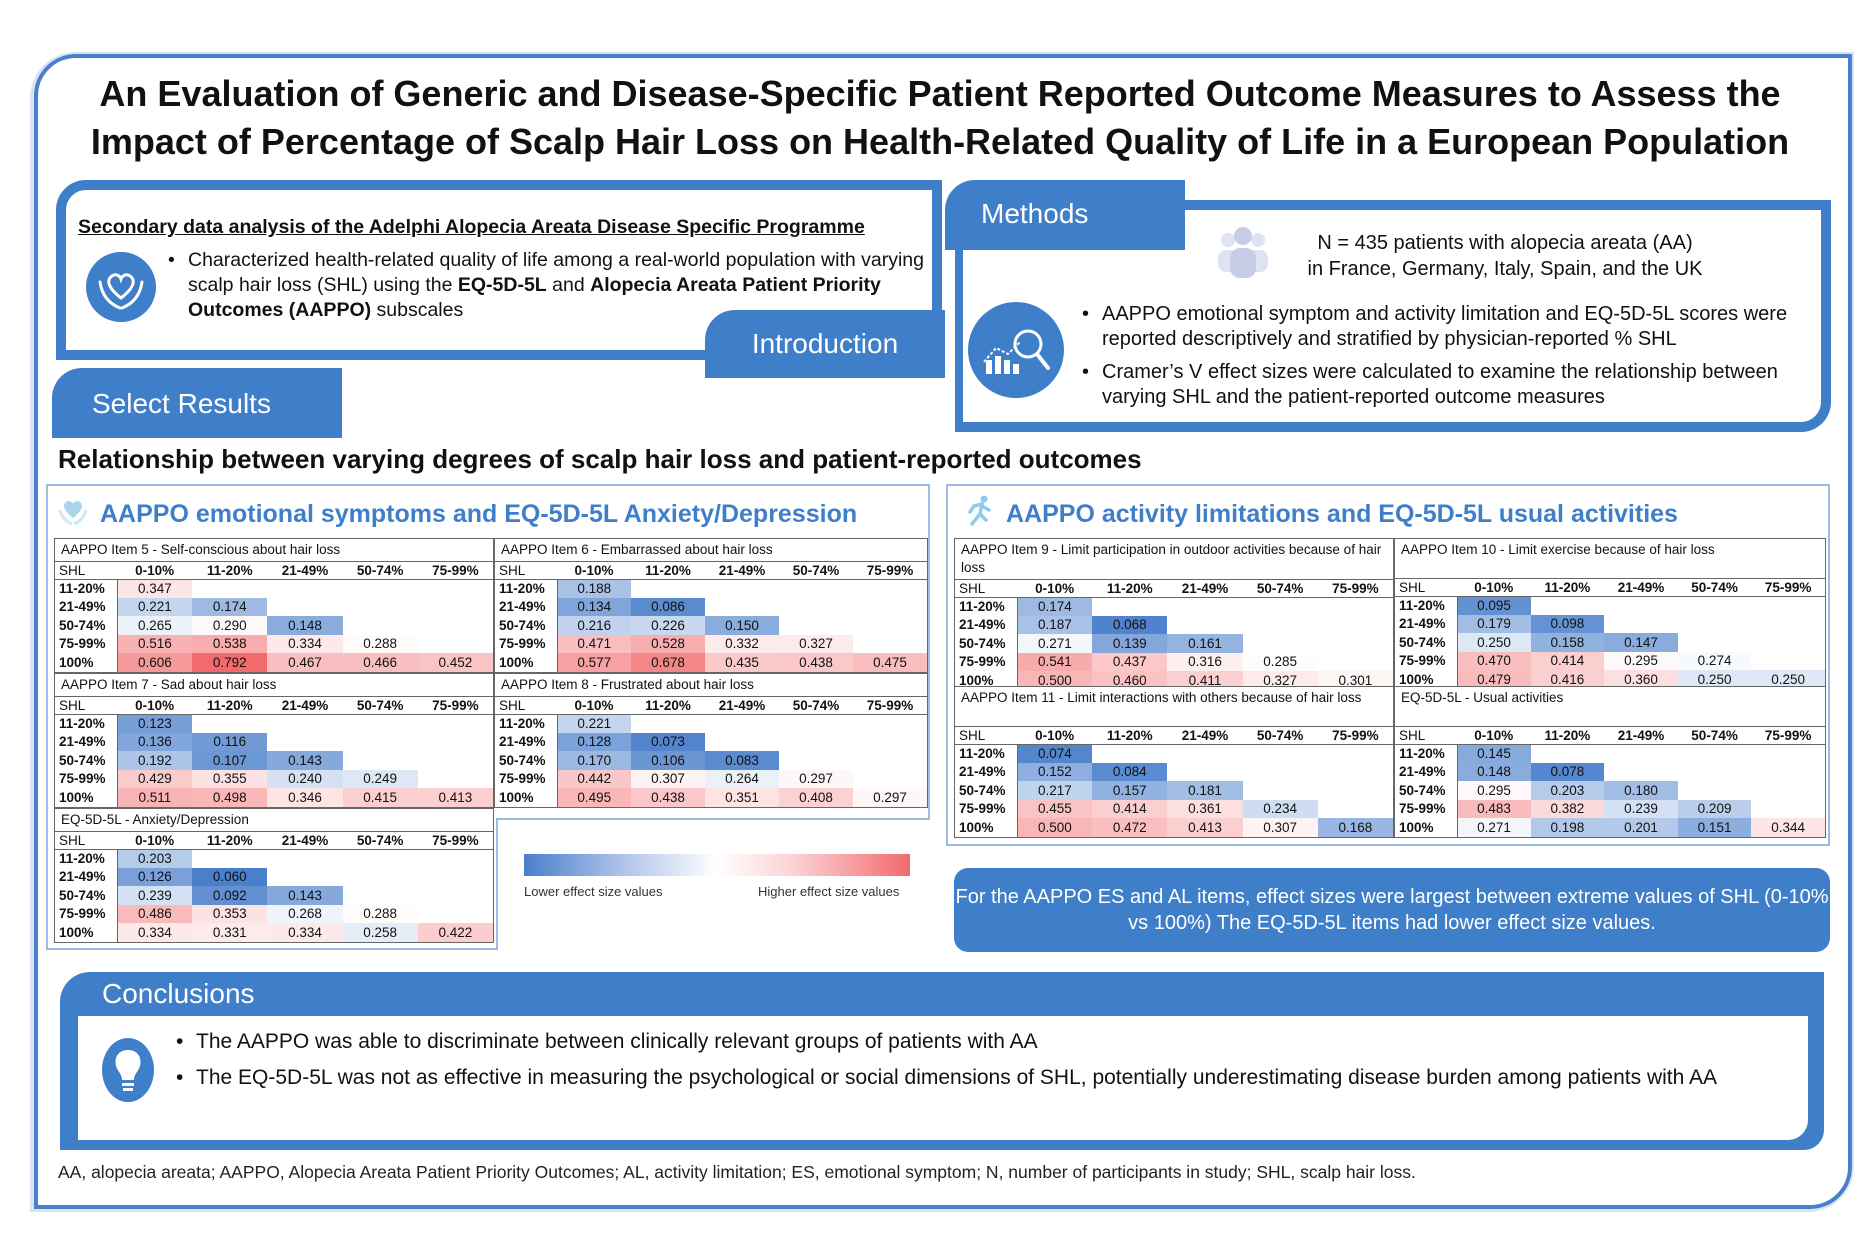  What do you see at coordinates (1610, 642) in the screenshot?
I see `table-row: 50-74% 0.250 0.158 0.147` at bounding box center [1610, 642].